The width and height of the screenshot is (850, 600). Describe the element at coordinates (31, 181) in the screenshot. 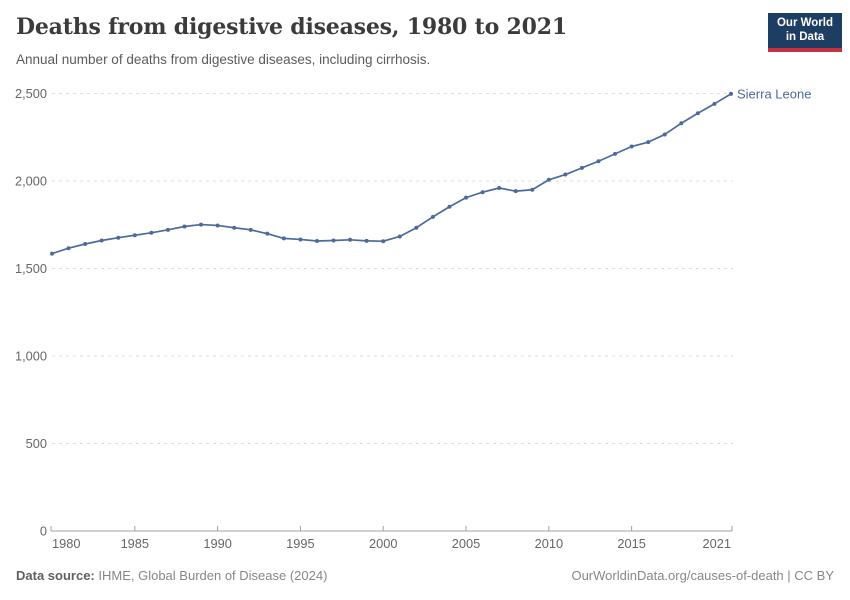

I see `y-axis-label: 2,000` at that location.